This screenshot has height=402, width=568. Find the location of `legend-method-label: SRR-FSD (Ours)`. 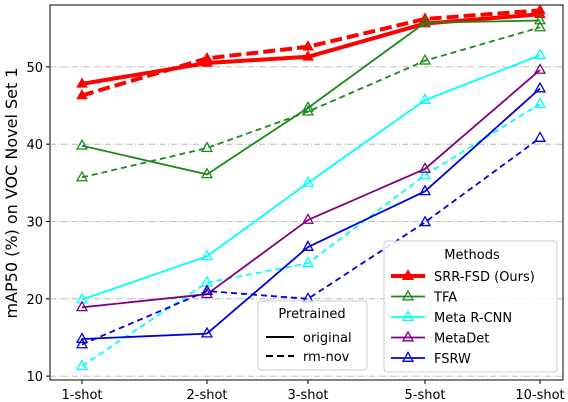

legend-method-label: SRR-FSD (Ours) is located at coordinates (484, 277).